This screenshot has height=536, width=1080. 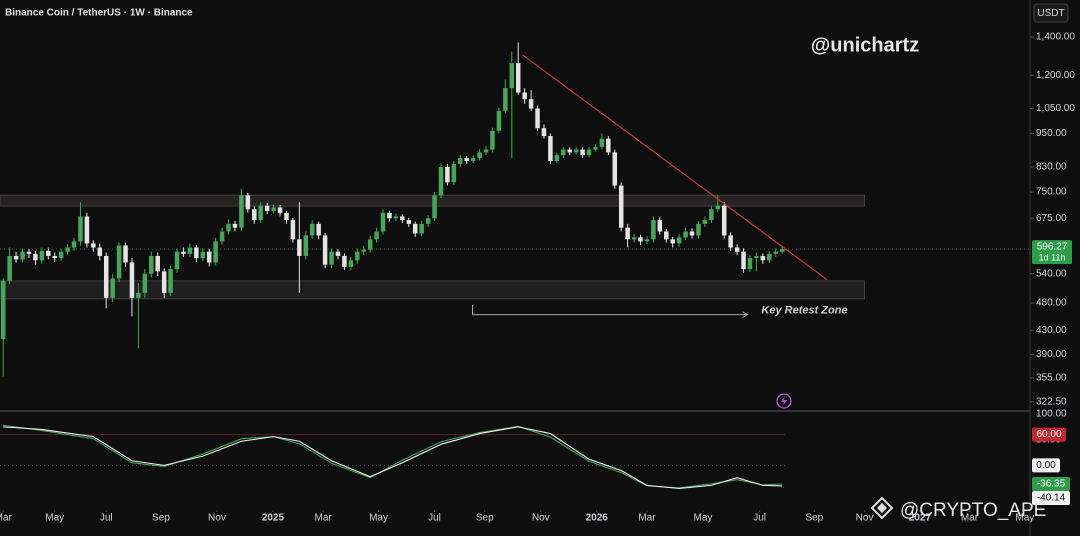 What do you see at coordinates (675, 167) in the screenshot?
I see `trendline` at bounding box center [675, 167].